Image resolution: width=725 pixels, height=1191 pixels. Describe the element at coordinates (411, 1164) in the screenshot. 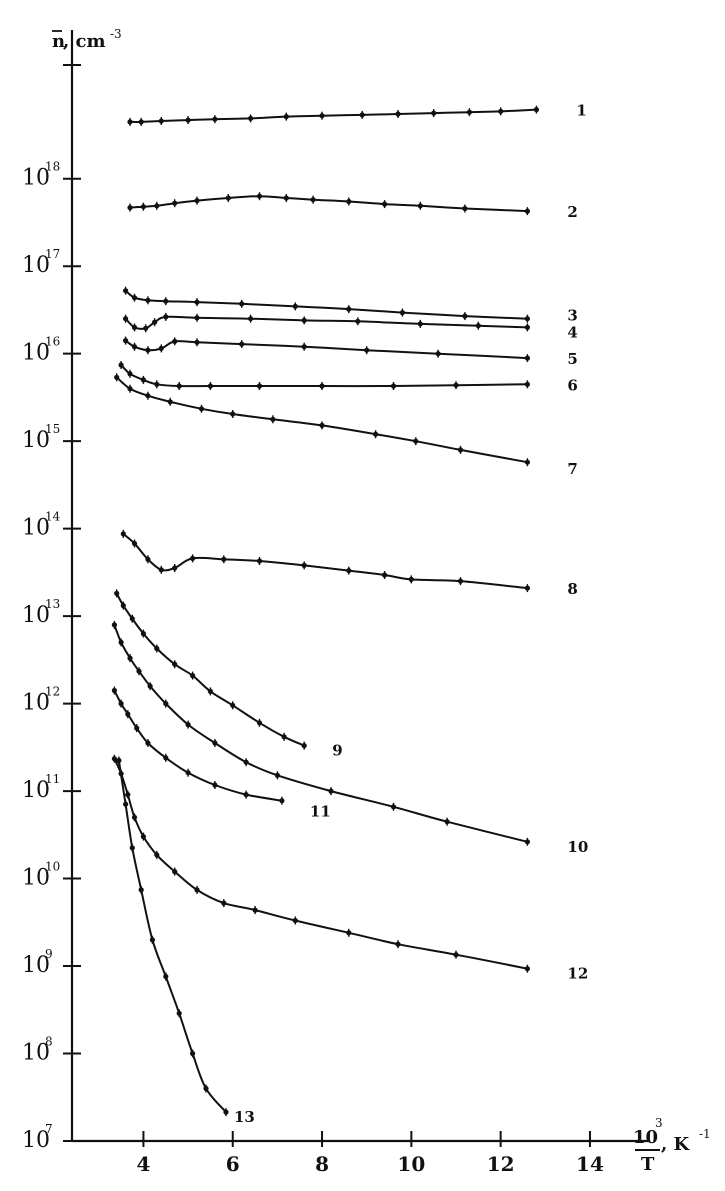

I see `x-tick-label: 10` at that location.